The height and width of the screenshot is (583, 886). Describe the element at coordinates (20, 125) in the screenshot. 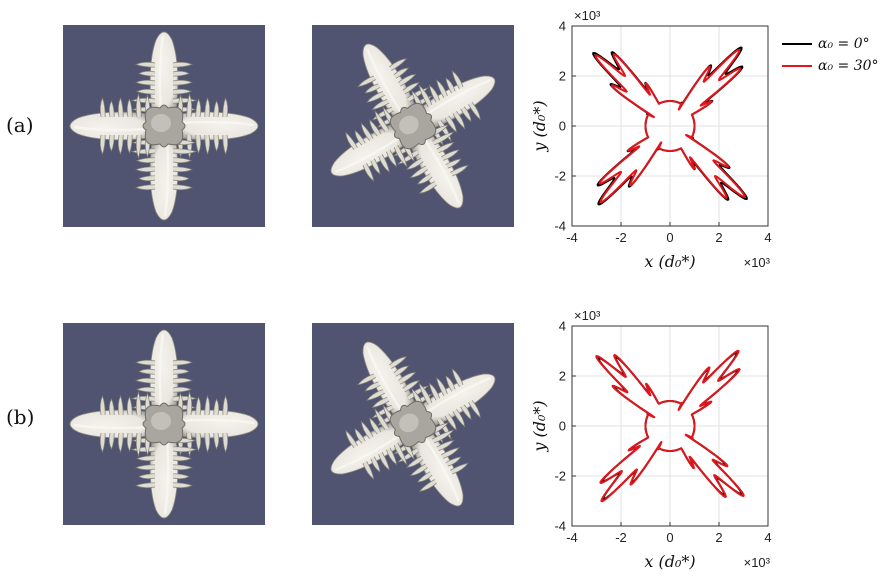

I see `row-label-a: (a)` at that location.